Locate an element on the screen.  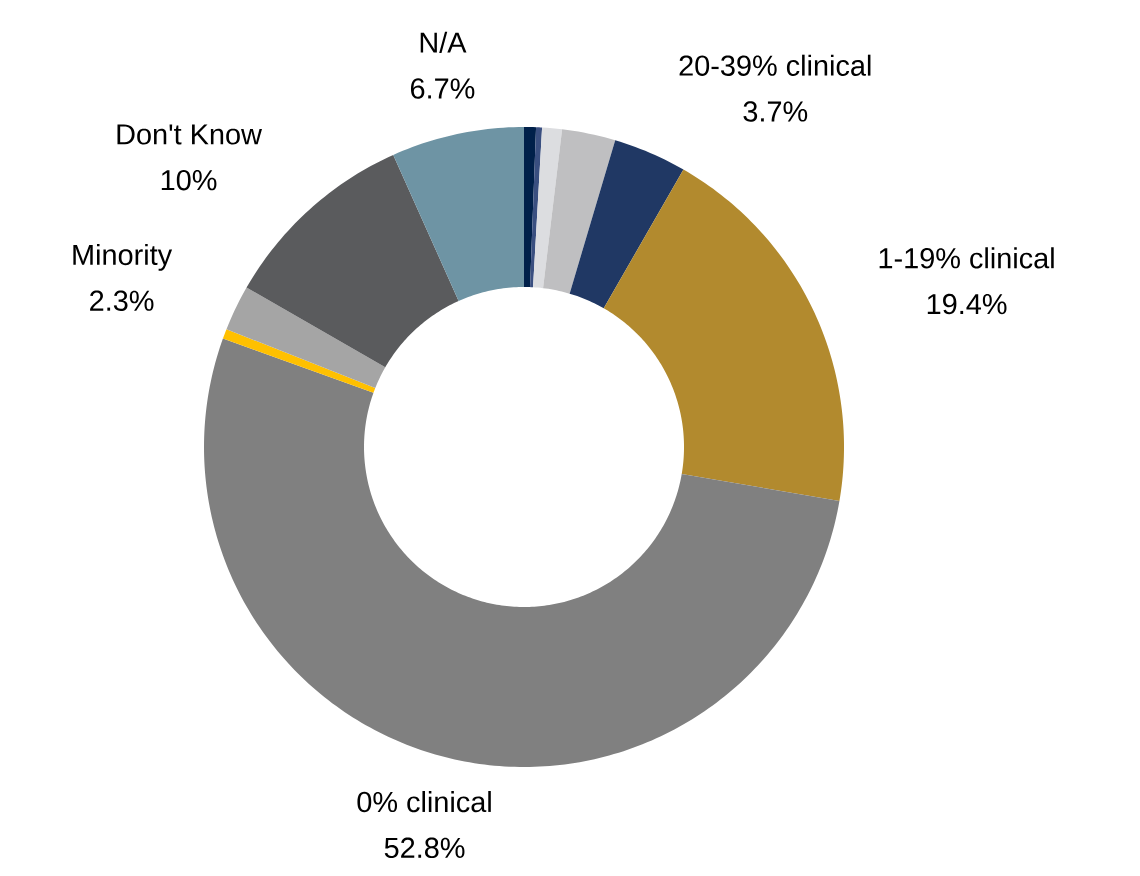
data-label: 2.3% is located at coordinates (122, 300).